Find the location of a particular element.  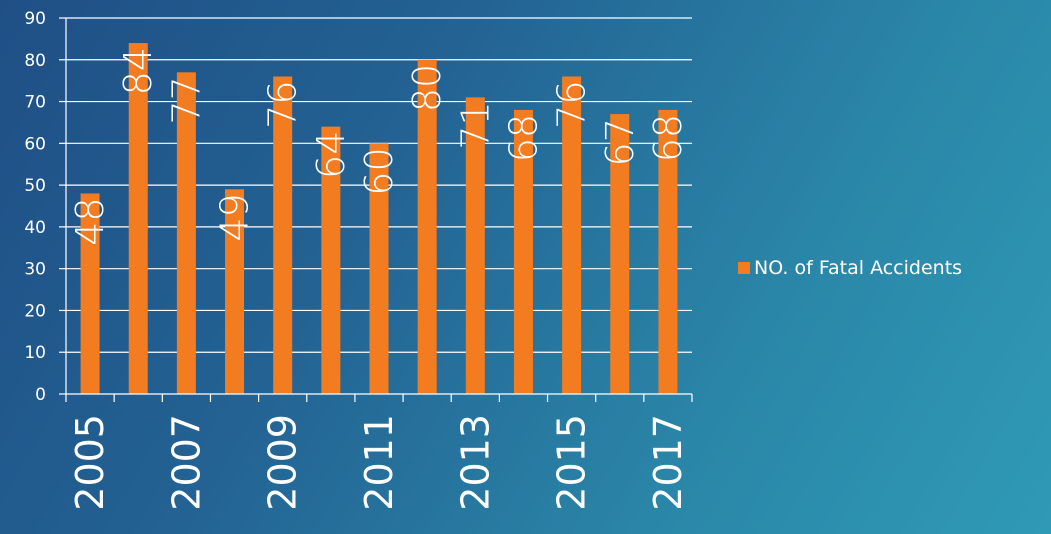

x-tick-label: 2007 is located at coordinates (186, 462).